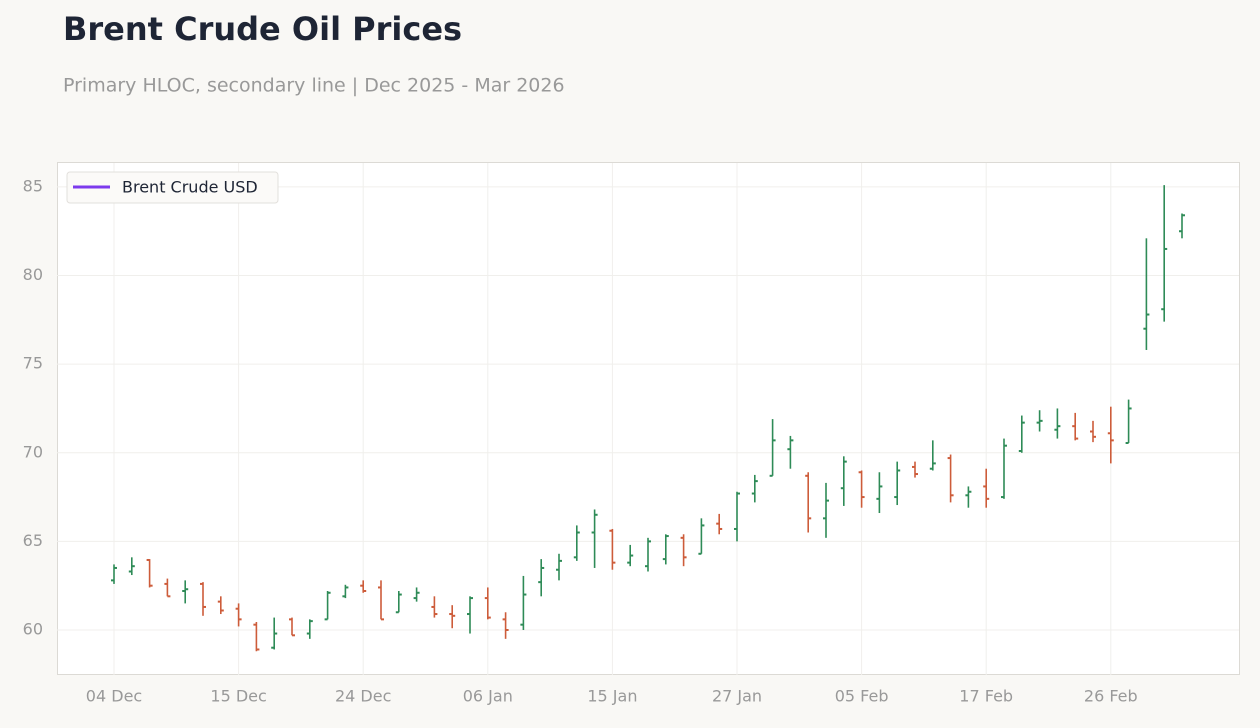 Image resolution: width=1260 pixels, height=728 pixels. Describe the element at coordinates (33, 185) in the screenshot. I see `y-tick-label: 85` at that location.